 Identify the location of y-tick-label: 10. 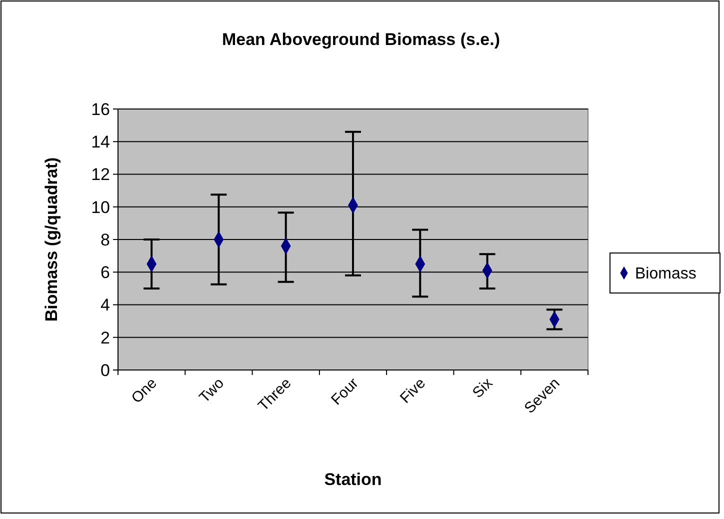
(100, 207).